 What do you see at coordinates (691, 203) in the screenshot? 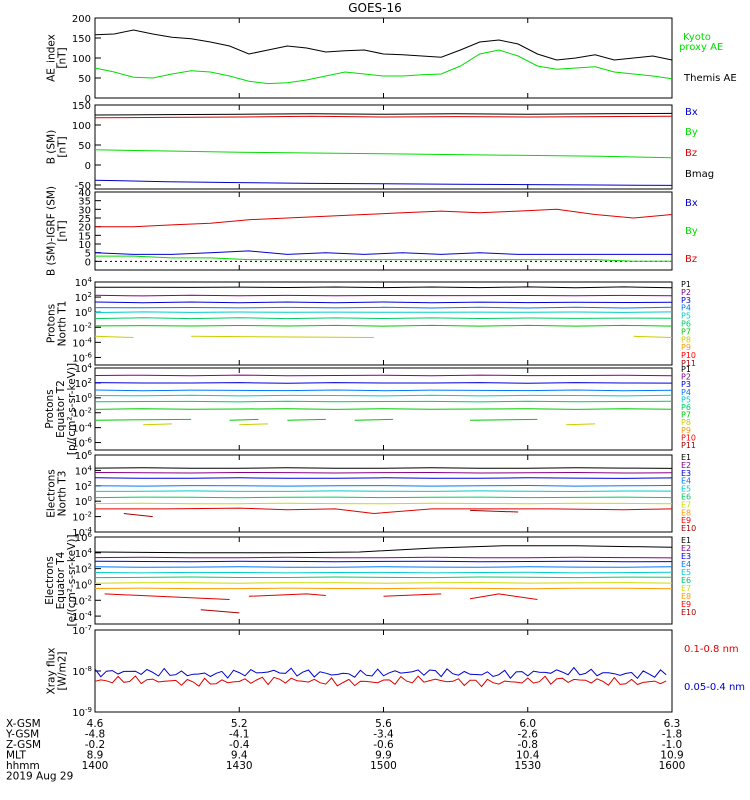
I see `panel-3-legend-1: Bx` at bounding box center [691, 203].